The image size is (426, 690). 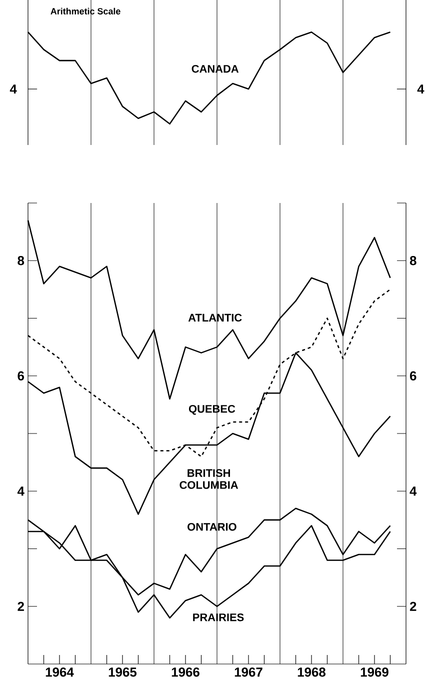 What do you see at coordinates (413, 491) in the screenshot?
I see `y2-tick-label: 4` at bounding box center [413, 491].